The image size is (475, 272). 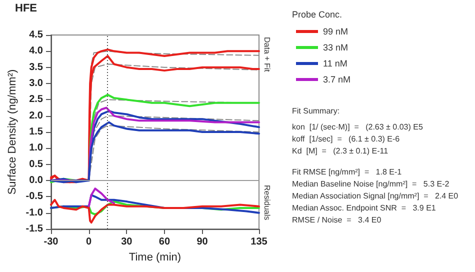 What do you see at coordinates (337, 220) in the screenshot?
I see `text: RMSE / Noise = 3.4 E0` at bounding box center [337, 220].